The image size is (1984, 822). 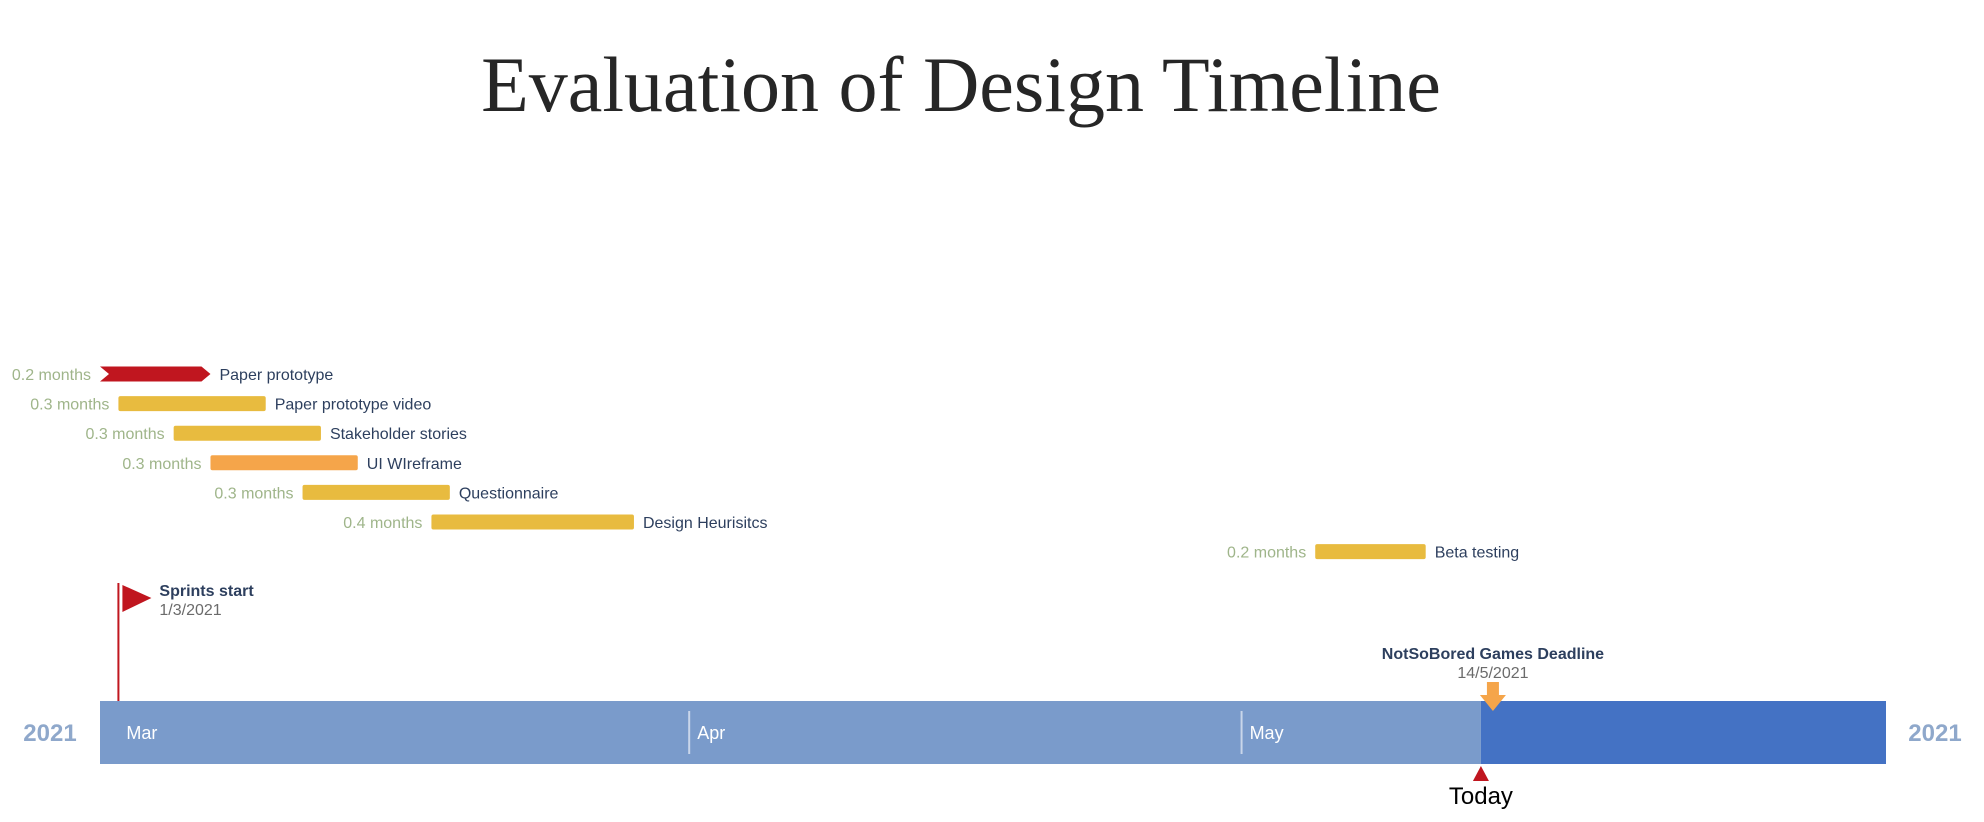 I want to click on milestone: Sprints start 1/3/2021, so click(x=185, y=642).